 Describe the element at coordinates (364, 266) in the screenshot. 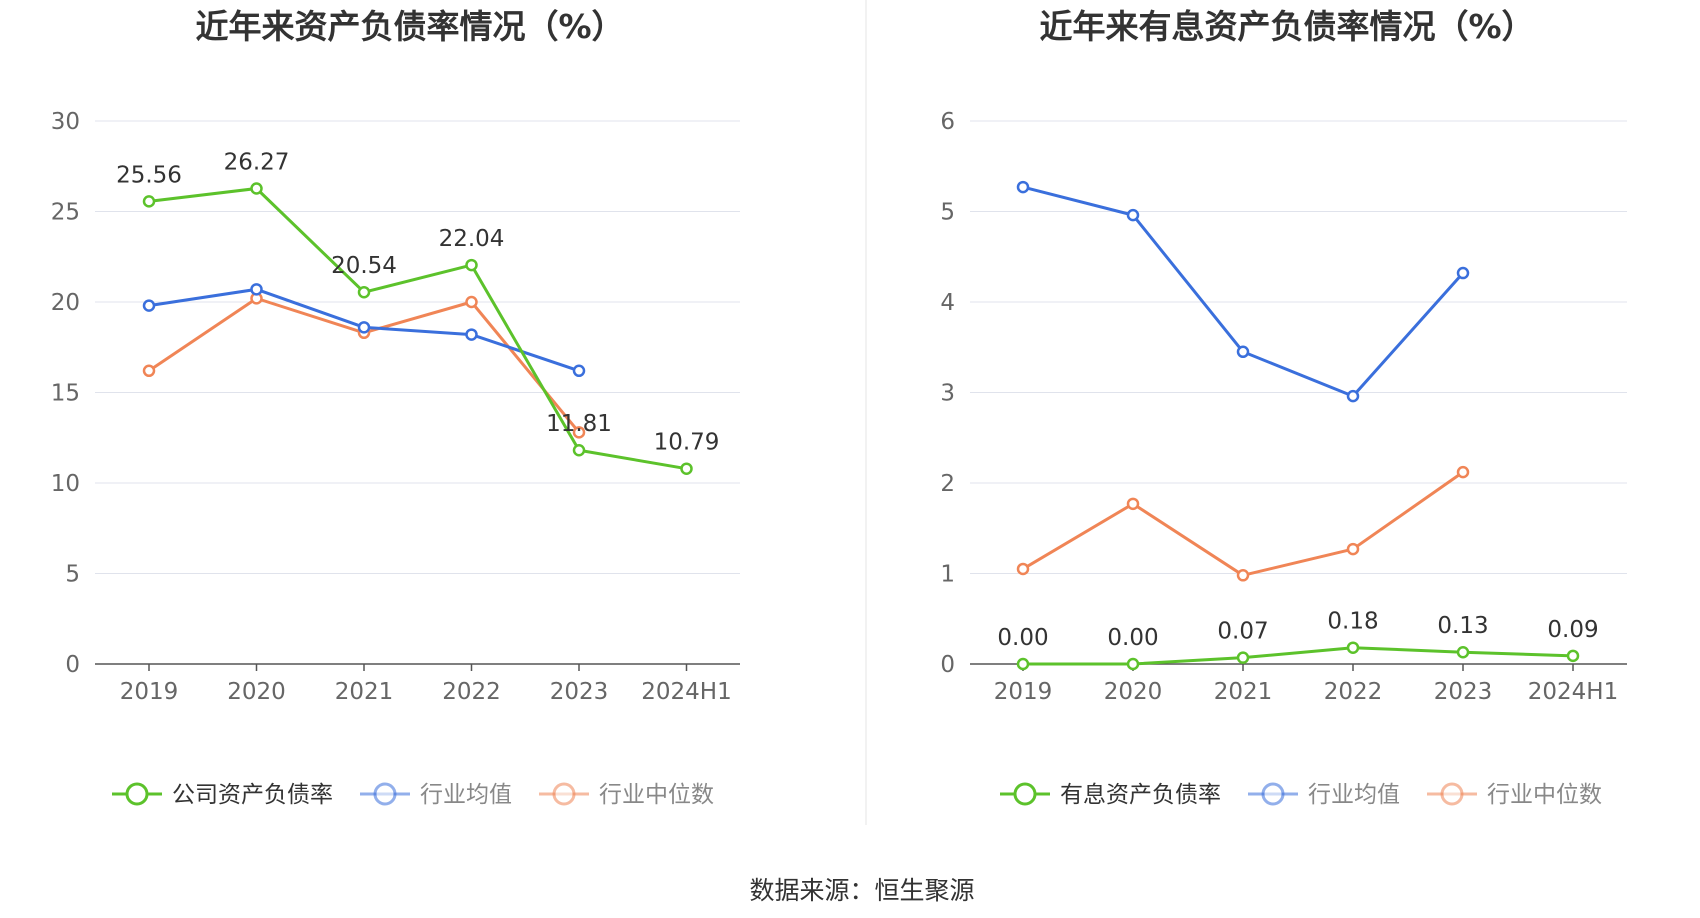

I see `data-label: 20.54` at that location.